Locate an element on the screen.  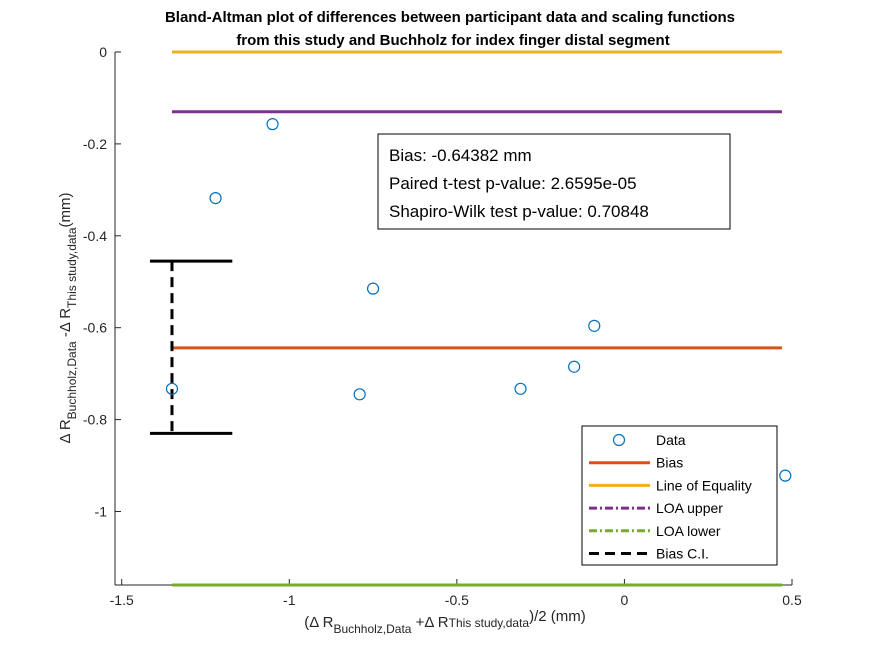
legend-box is located at coordinates (679, 495).